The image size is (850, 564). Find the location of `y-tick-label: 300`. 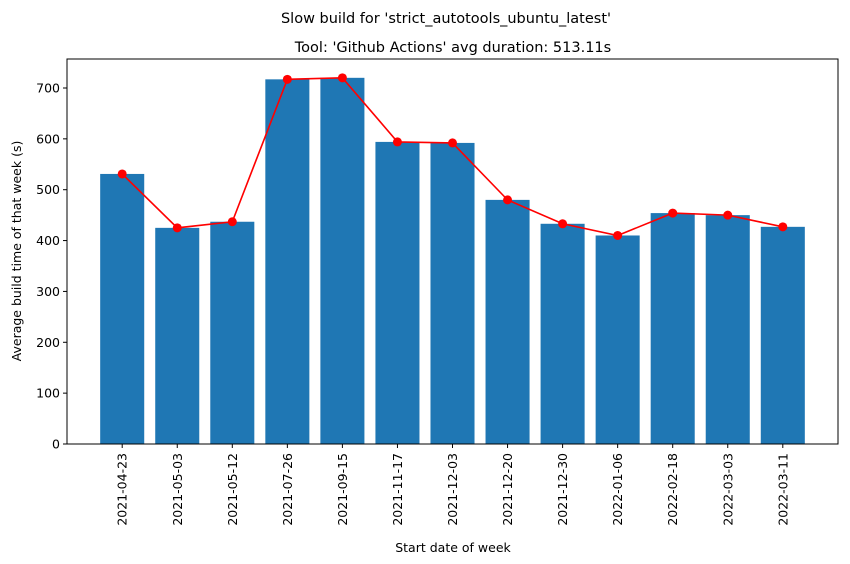

y-tick-label: 300 is located at coordinates (48, 291).